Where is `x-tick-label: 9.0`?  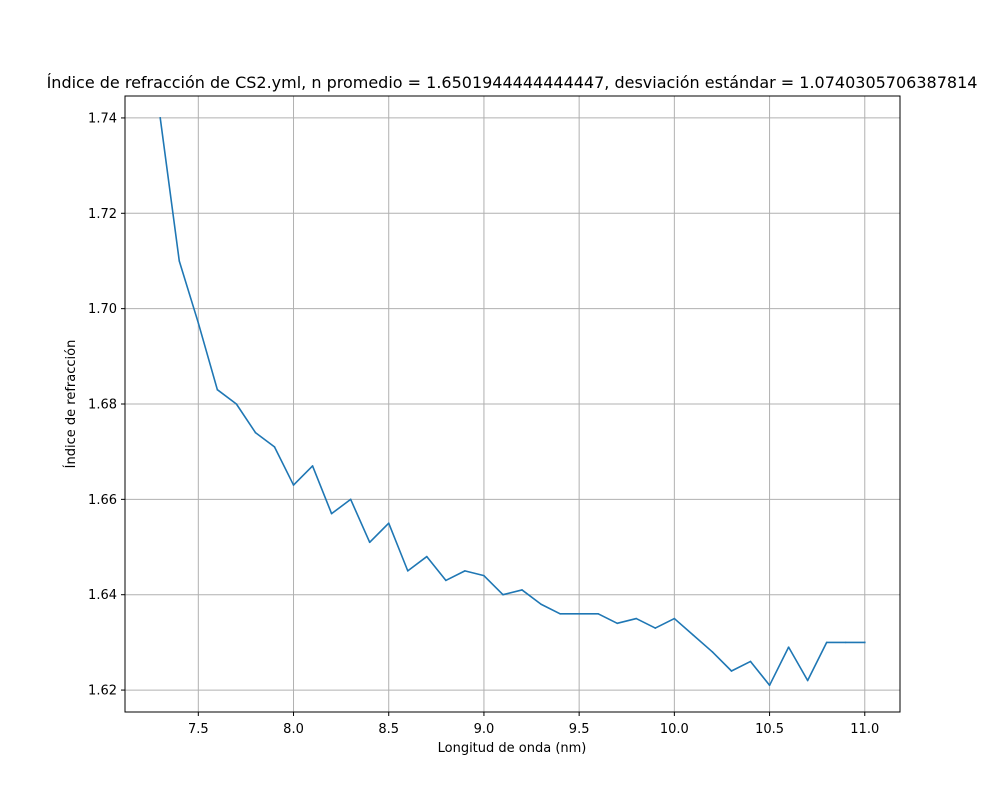 x-tick-label: 9.0 is located at coordinates (484, 729).